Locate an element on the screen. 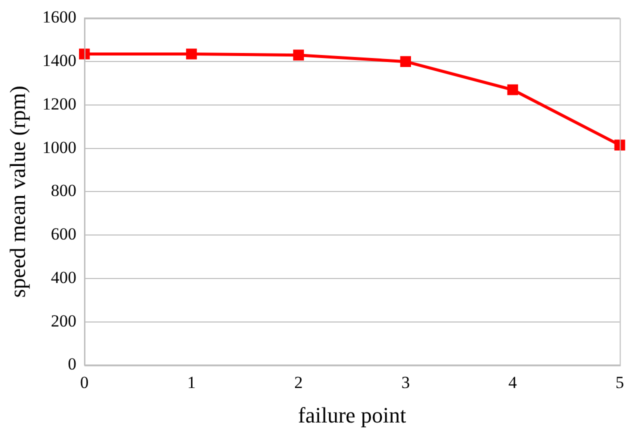  x-tick-label: 5 is located at coordinates (620, 382).